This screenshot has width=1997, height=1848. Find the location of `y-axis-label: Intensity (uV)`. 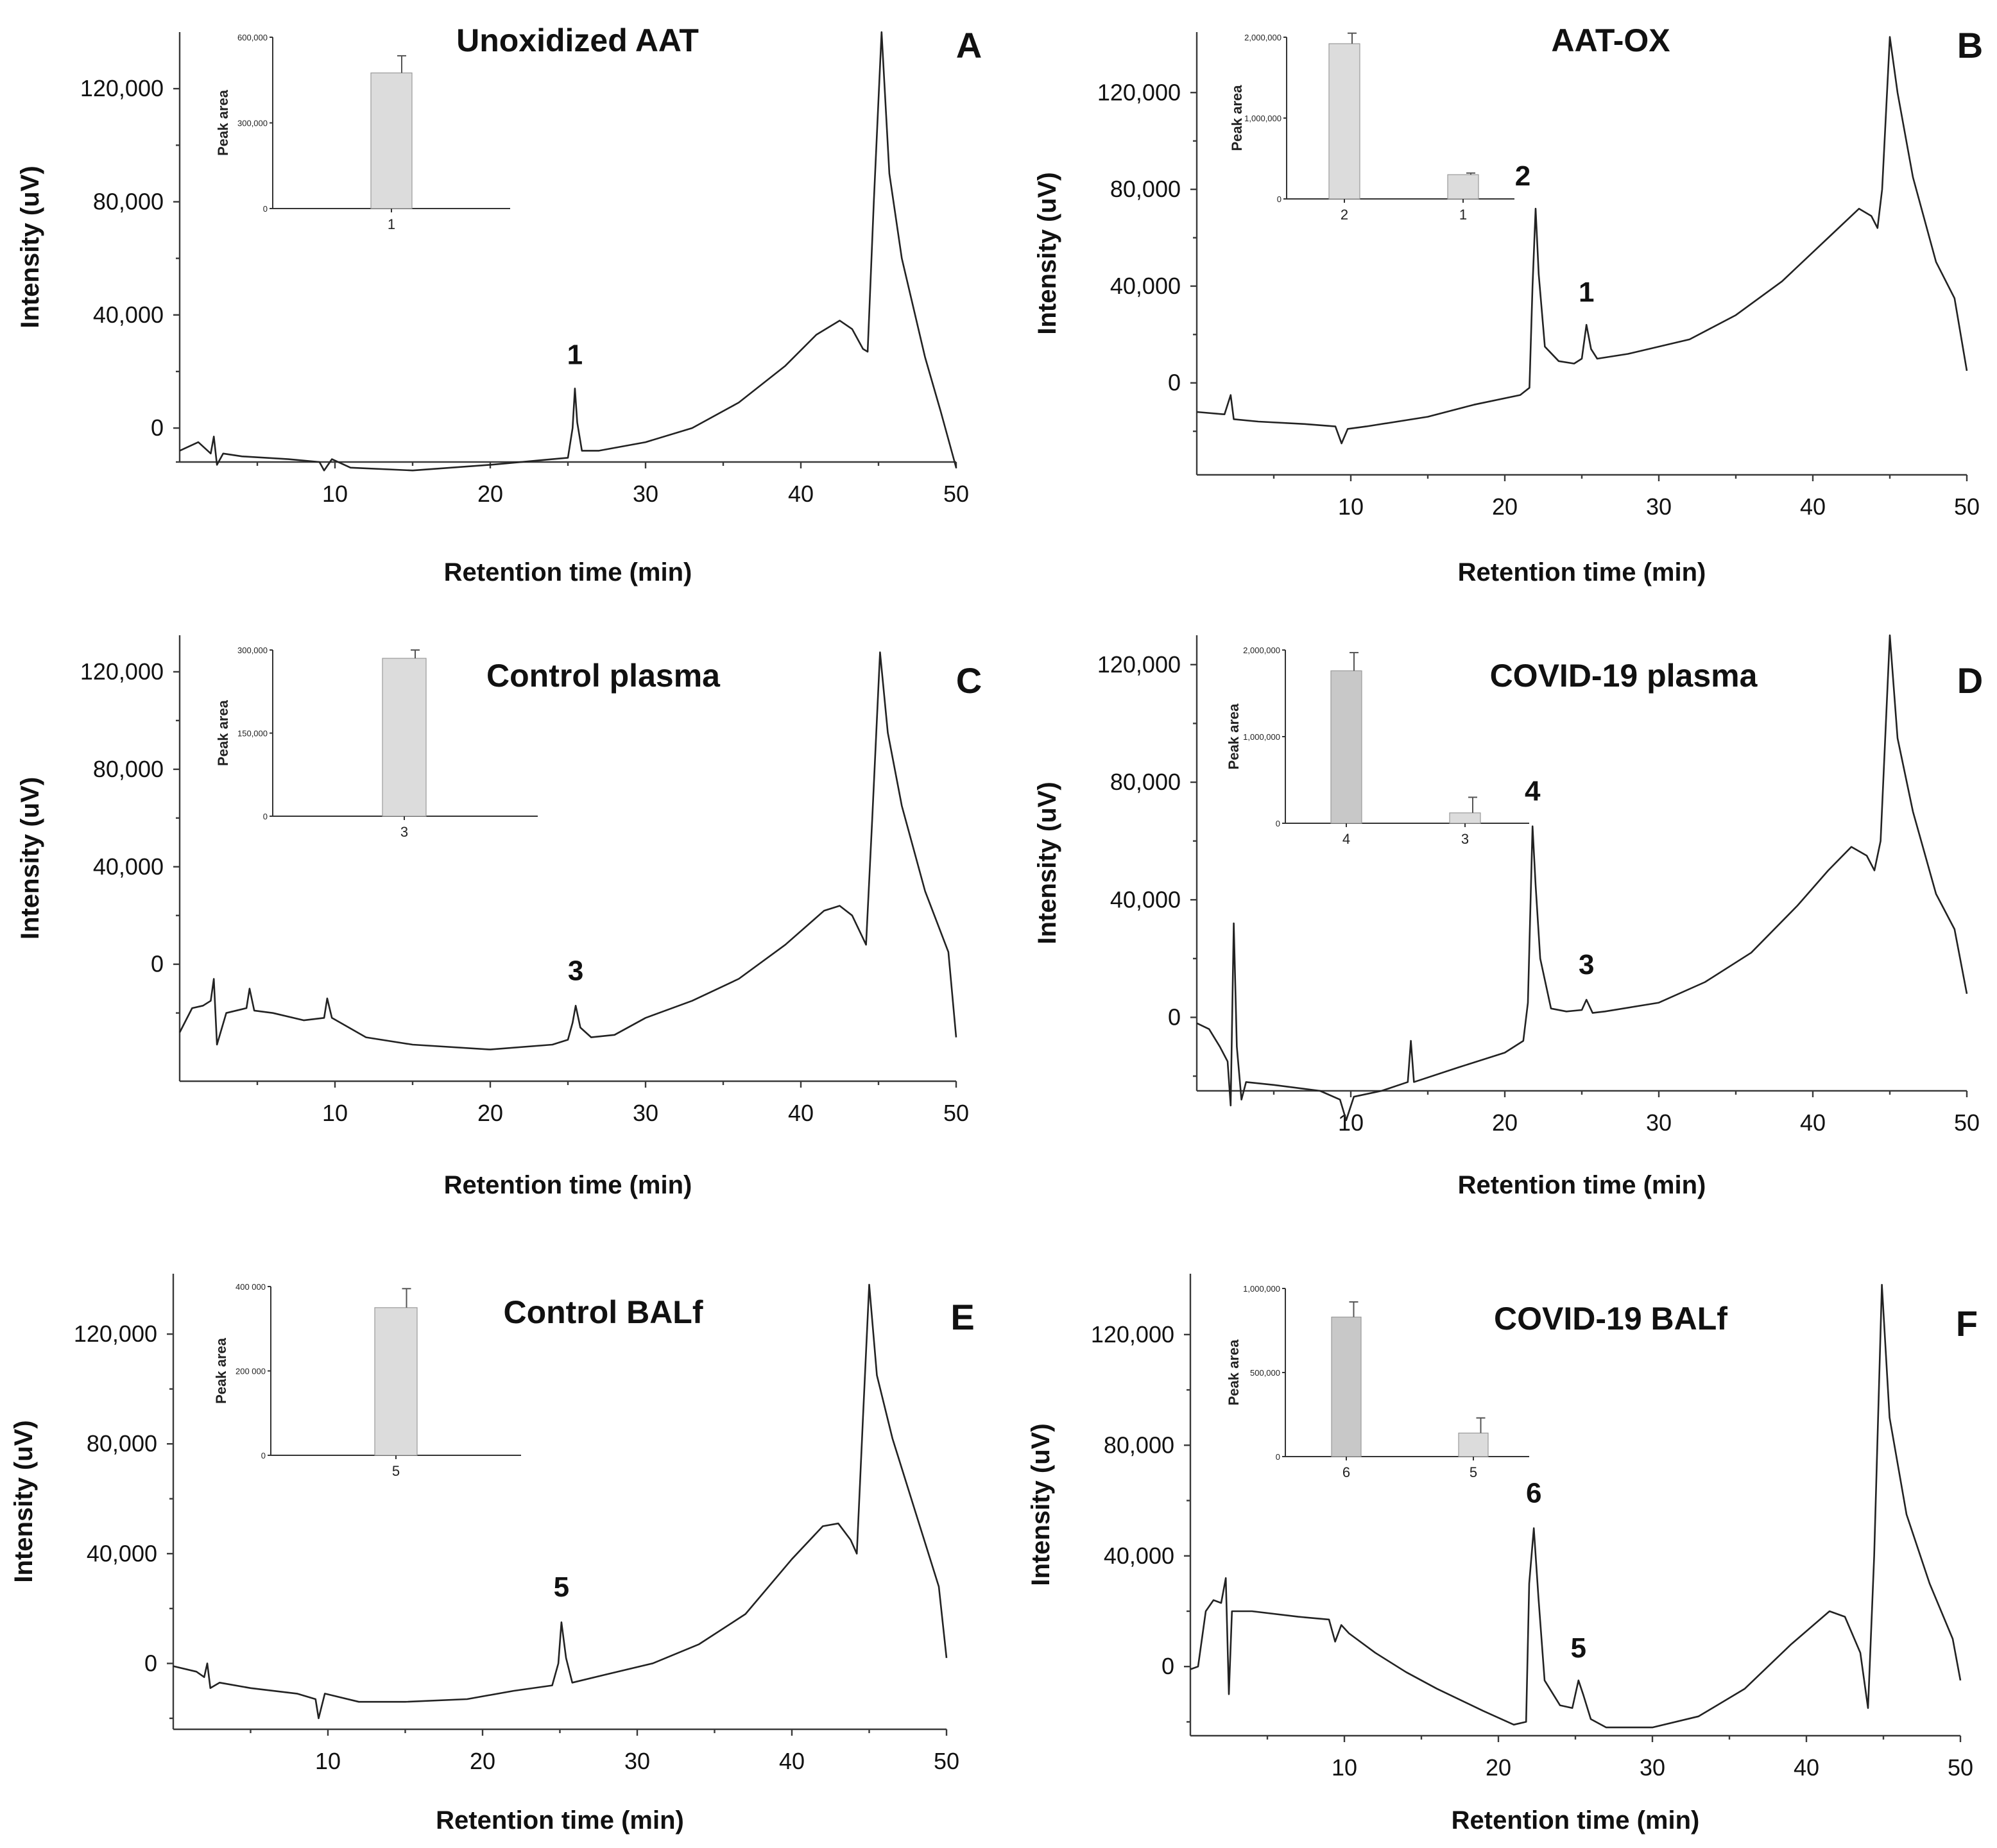

y-axis-label: Intensity (uV) is located at coordinates (24, 1501).